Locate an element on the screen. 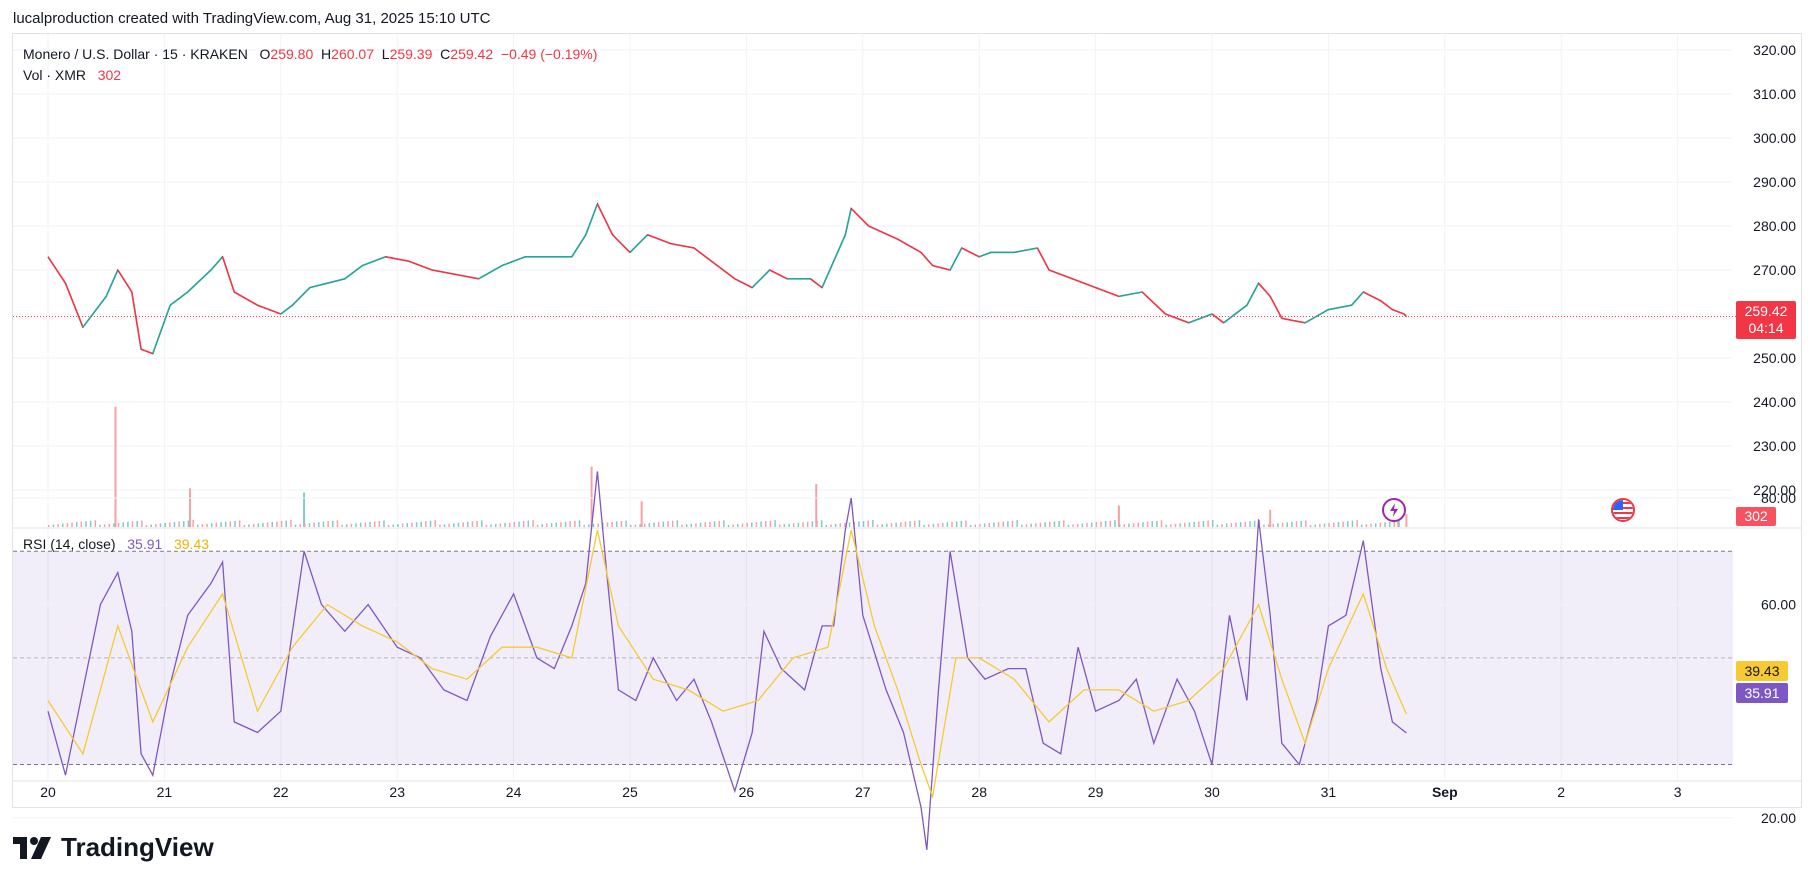 The height and width of the screenshot is (884, 1814). x-tick-label: 27 is located at coordinates (863, 792).